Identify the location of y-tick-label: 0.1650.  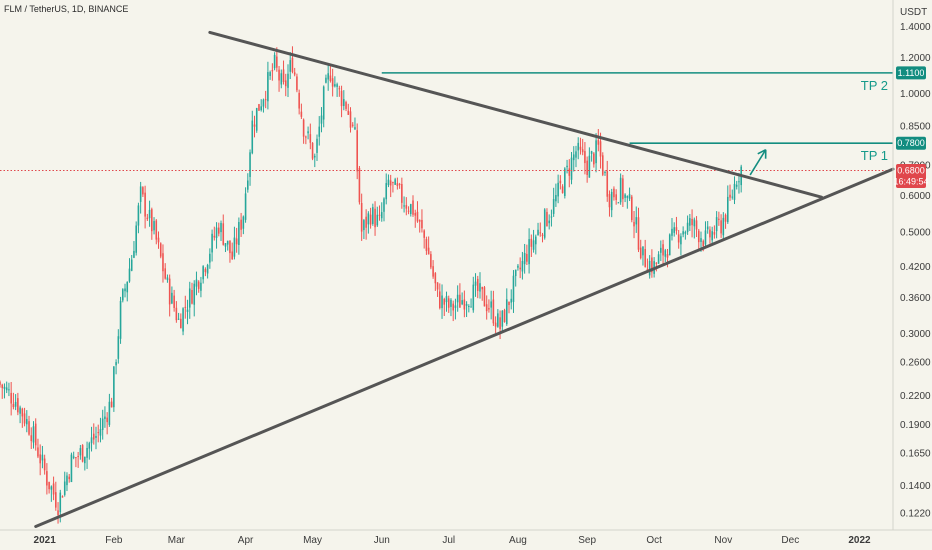
(915, 453).